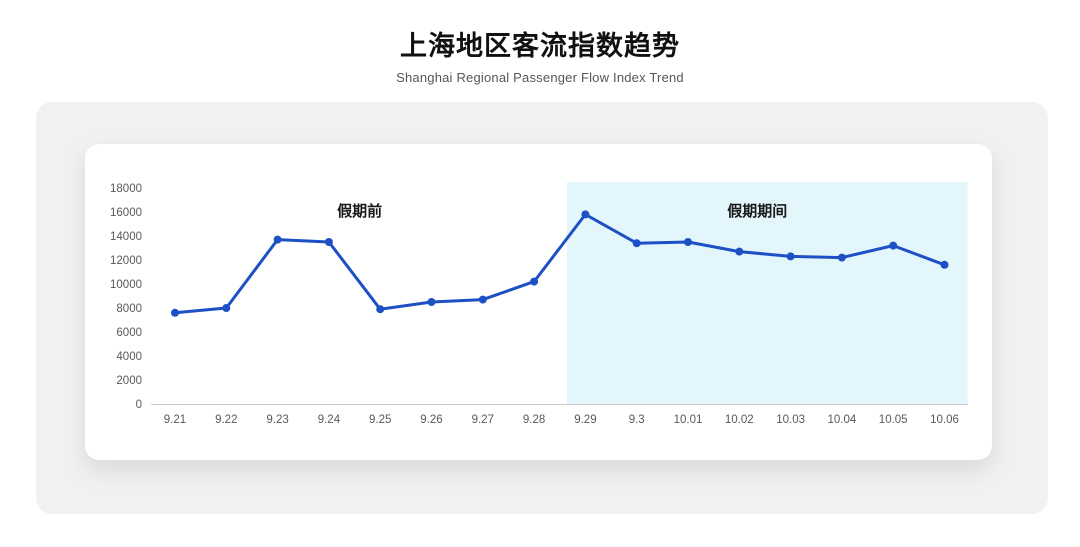 This screenshot has width=1080, height=547. What do you see at coordinates (359, 211) in the screenshot?
I see `region-label: 假期前` at bounding box center [359, 211].